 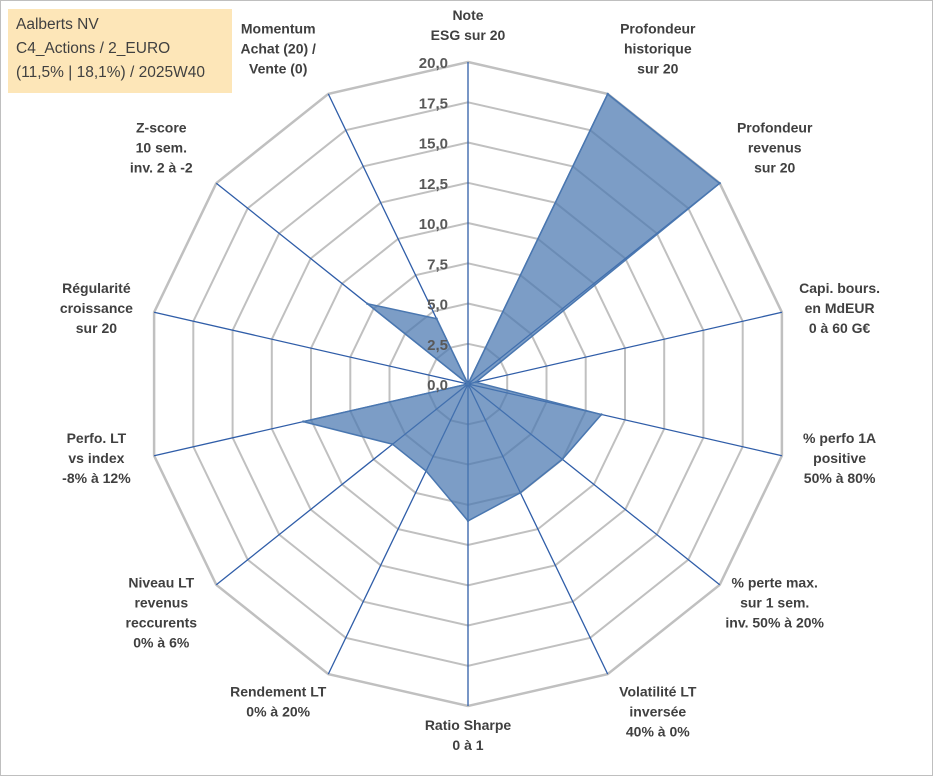 What do you see at coordinates (437, 385) in the screenshot?
I see `tick-label: 0,0` at bounding box center [437, 385].